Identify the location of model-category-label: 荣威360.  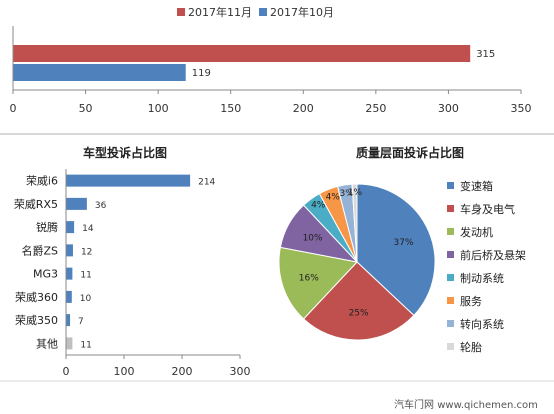
(36, 297).